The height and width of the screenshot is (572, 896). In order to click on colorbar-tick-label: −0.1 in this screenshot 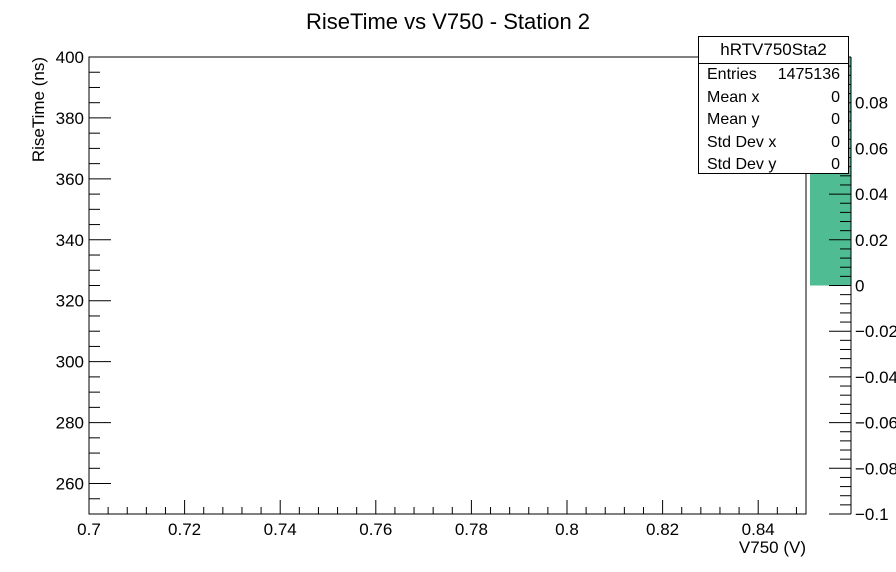, I will do `click(872, 514)`.